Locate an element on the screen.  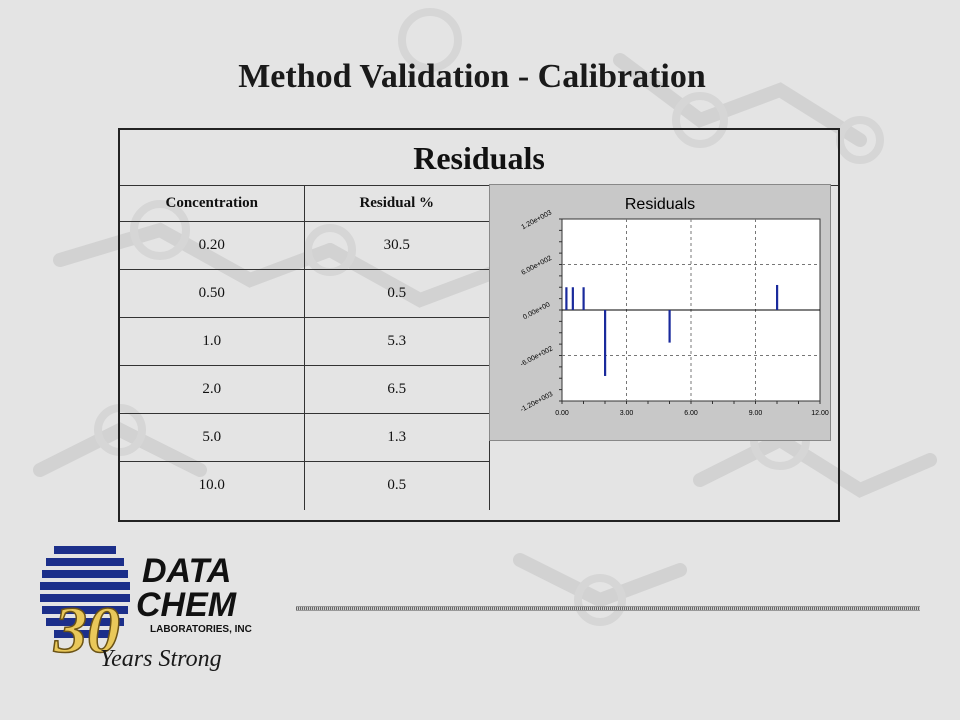
table-header-row: Concentration Residual % is located at coordinates (305, 203).